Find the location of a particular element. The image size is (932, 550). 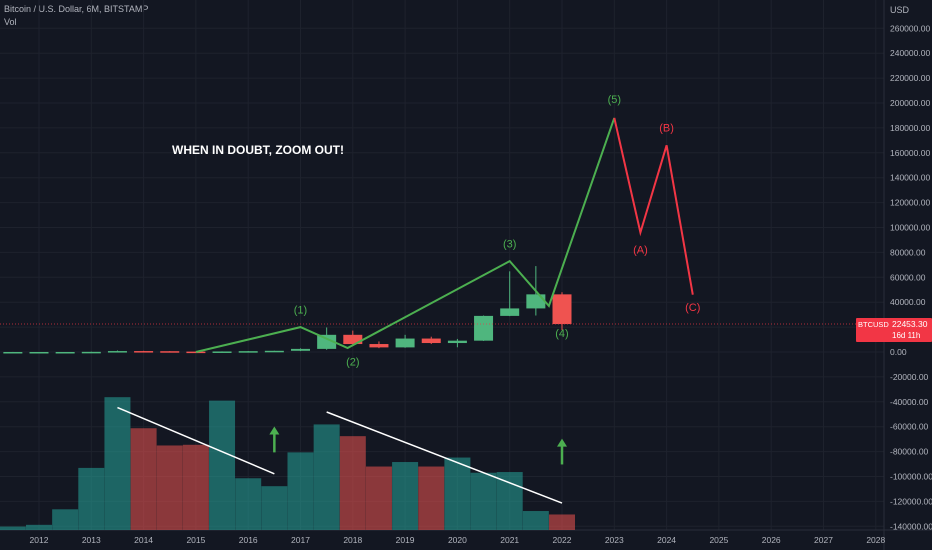

price-tick-label: -100000.00 is located at coordinates (911, 477).